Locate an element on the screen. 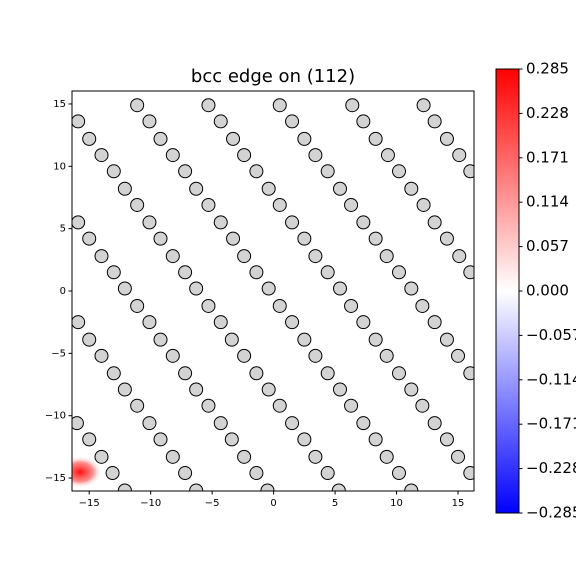  chart-title: bcc edge on (112) is located at coordinates (273, 76).